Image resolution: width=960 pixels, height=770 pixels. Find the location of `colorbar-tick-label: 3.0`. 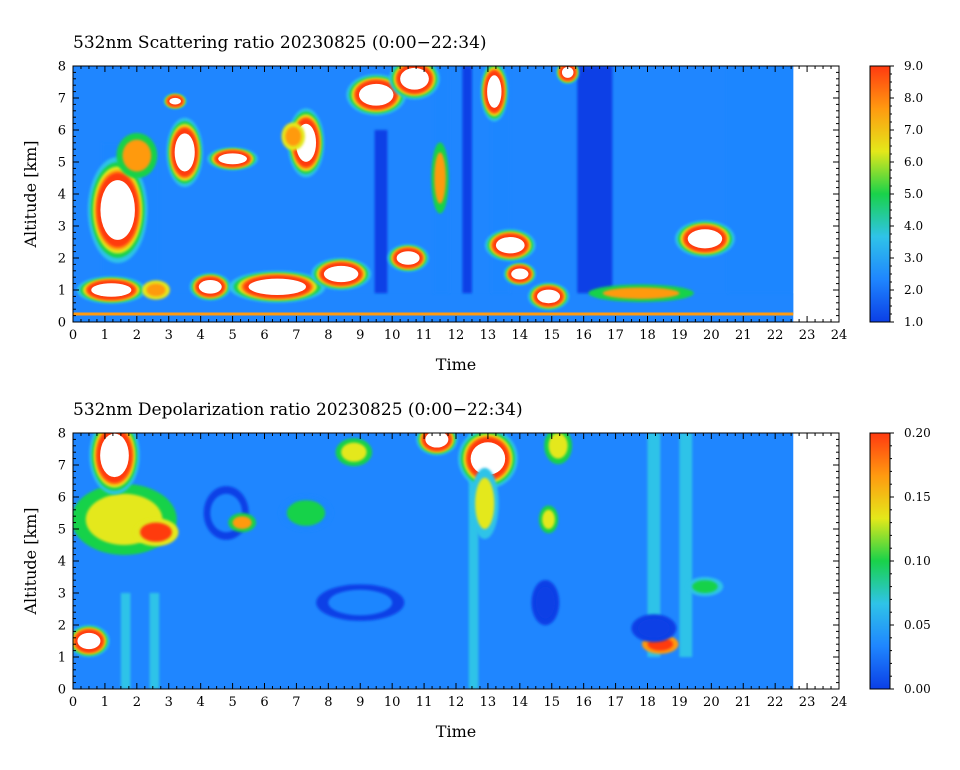

colorbar-tick-label: 3.0 is located at coordinates (913, 258).